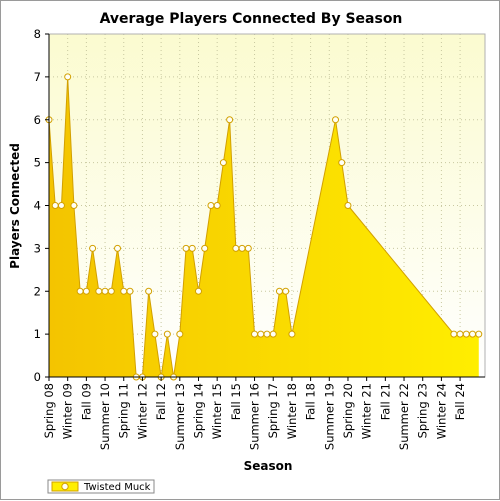  Describe the element at coordinates (423, 410) in the screenshot. I see `x-tick-label: Spring 23` at that location.